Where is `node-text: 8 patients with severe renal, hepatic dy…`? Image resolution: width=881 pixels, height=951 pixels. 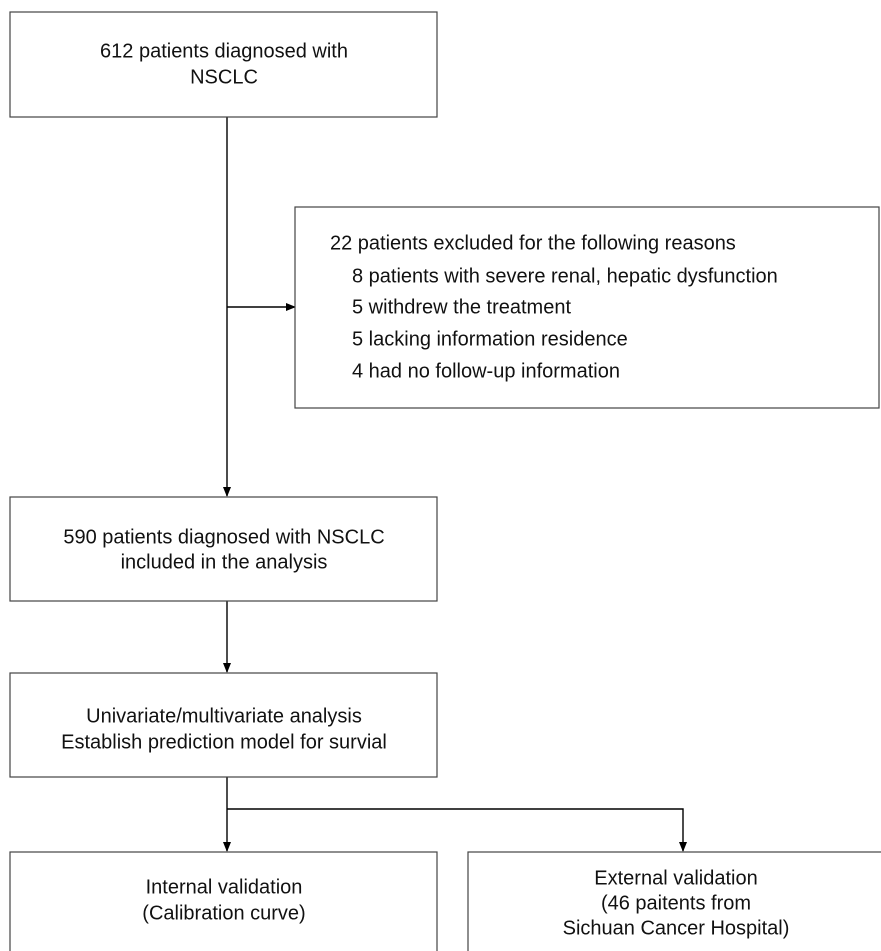 node-text: 8 patients with severe renal, hepatic dy… is located at coordinates (565, 276).